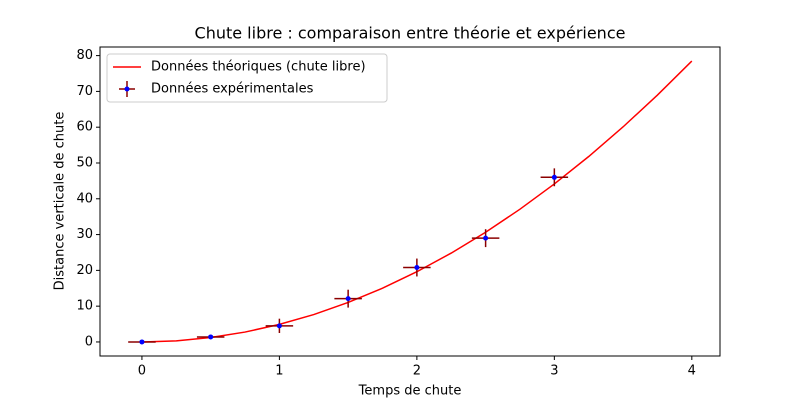 This screenshot has width=800, height=400. What do you see at coordinates (554, 371) in the screenshot?
I see `x-tick-label: 3` at bounding box center [554, 371].